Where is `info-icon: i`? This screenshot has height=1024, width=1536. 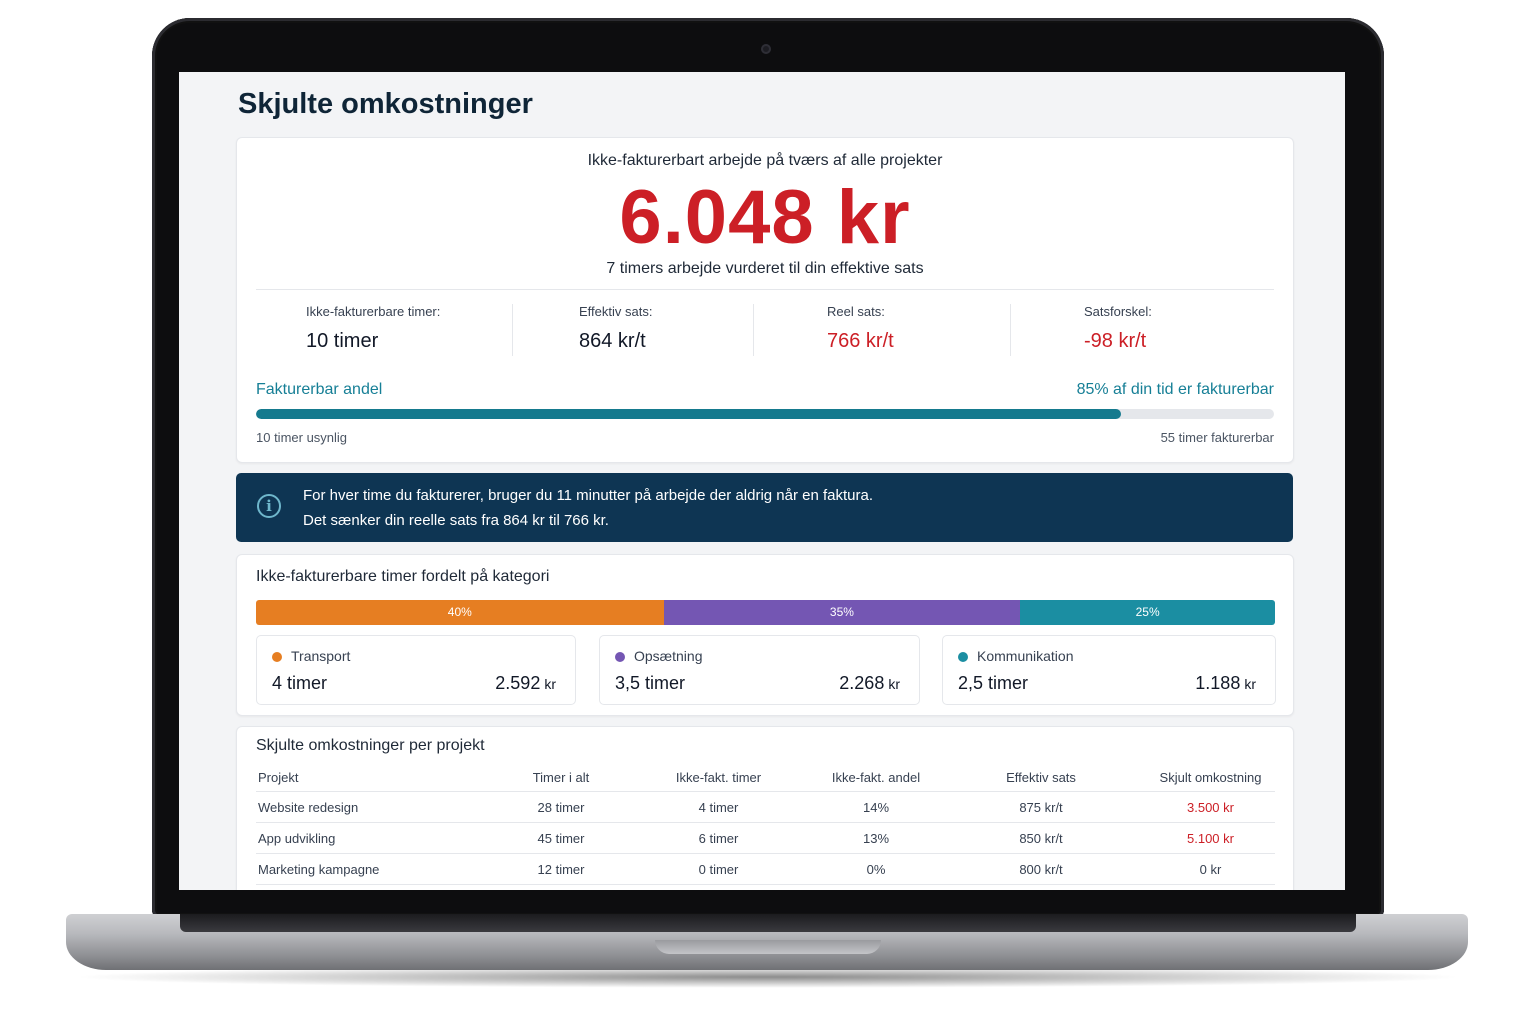
info-icon: i is located at coordinates (269, 506).